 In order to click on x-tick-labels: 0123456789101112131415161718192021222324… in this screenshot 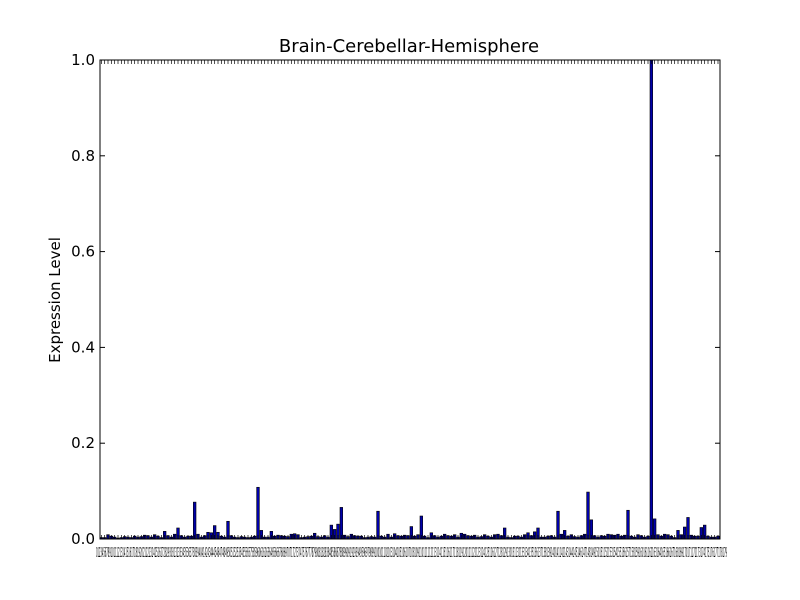, I will do `click(411, 553)`.